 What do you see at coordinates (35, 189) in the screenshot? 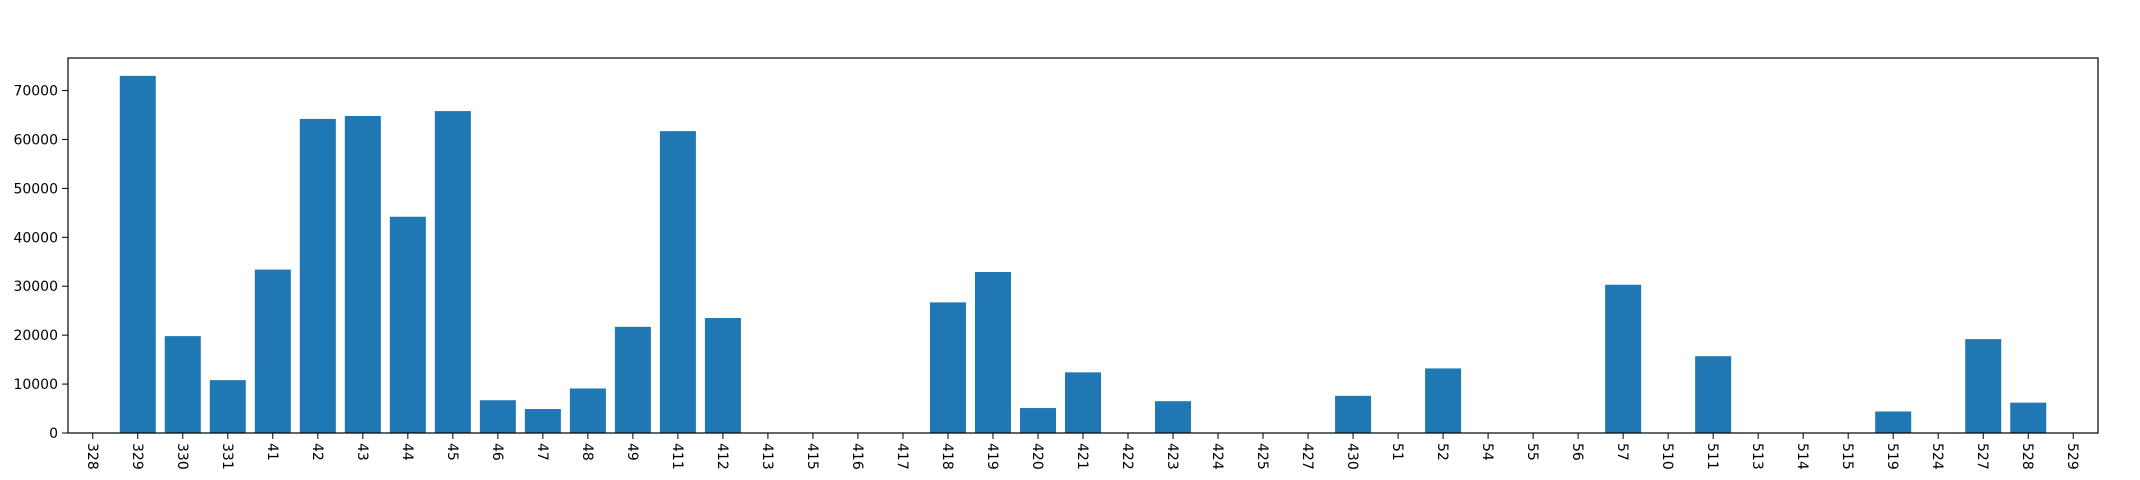
I see `y-tick-label: 50000` at bounding box center [35, 189].